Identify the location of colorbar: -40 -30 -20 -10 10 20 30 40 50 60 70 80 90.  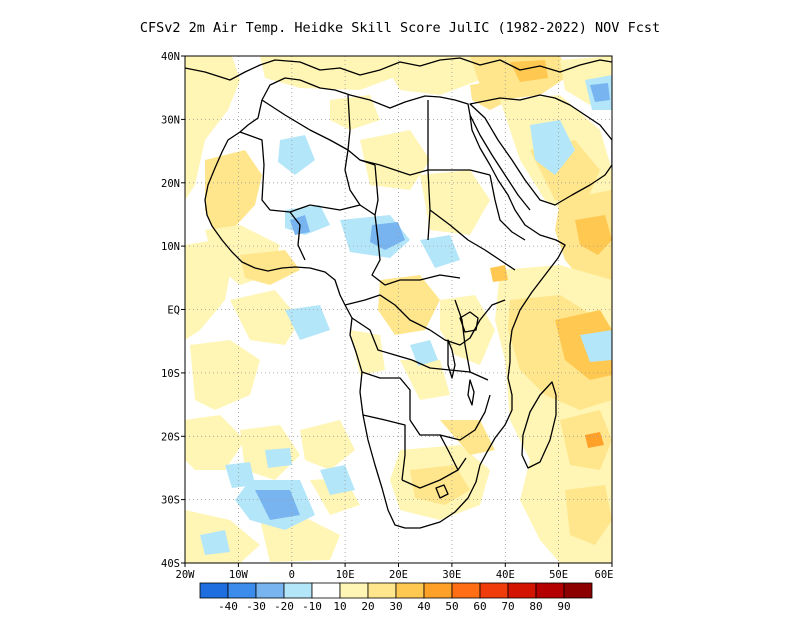
(396, 597).